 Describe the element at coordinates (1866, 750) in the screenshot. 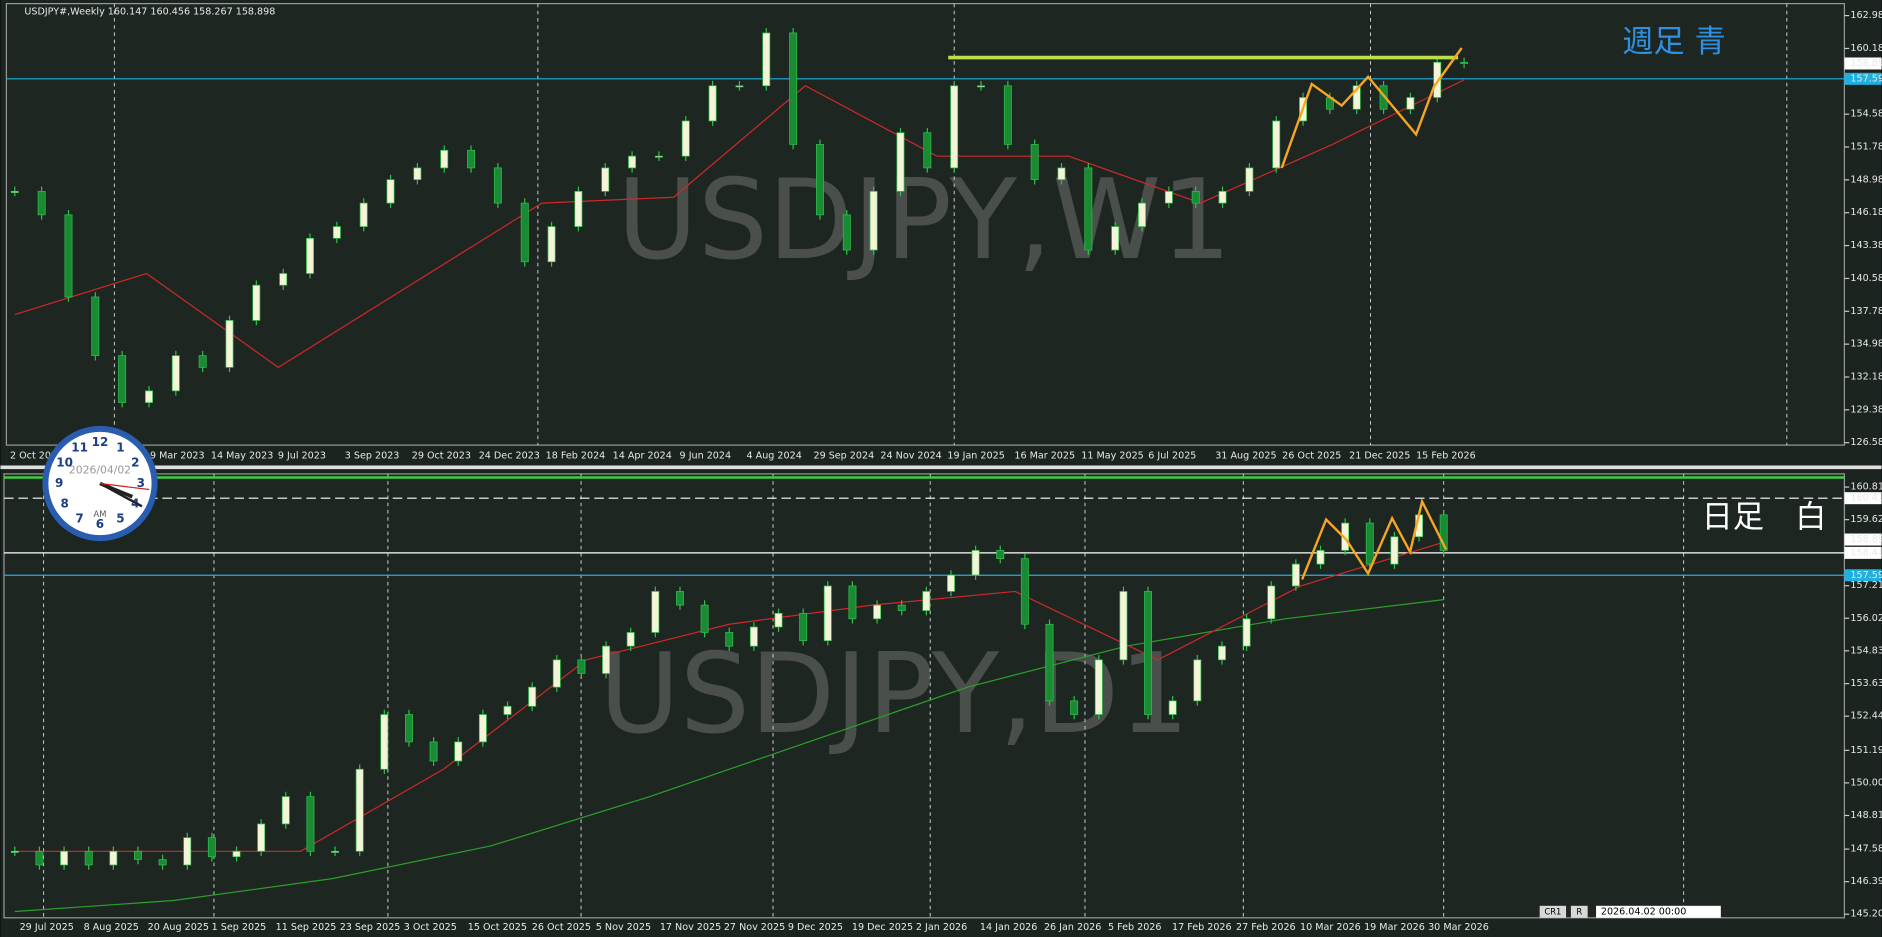

I see `price-label: 151.190` at that location.